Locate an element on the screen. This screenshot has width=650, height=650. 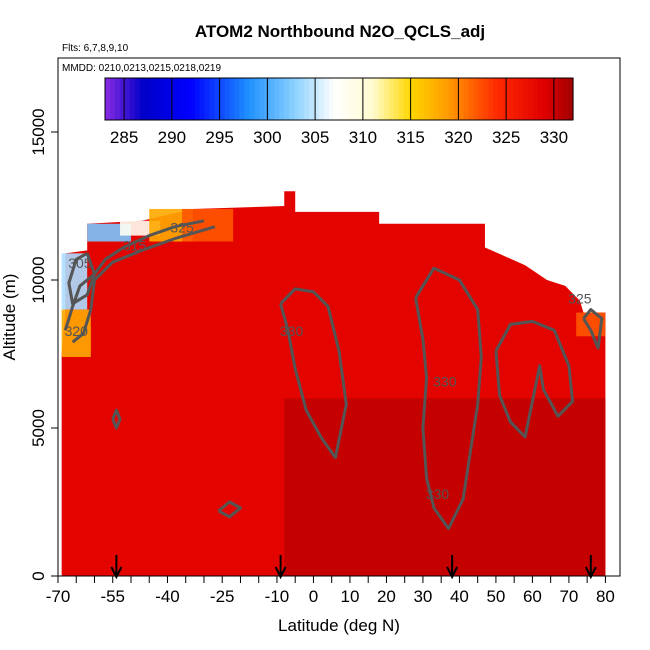
dates-note: MMDD: 0210,0213,0215,0218,0219 is located at coordinates (141, 68).